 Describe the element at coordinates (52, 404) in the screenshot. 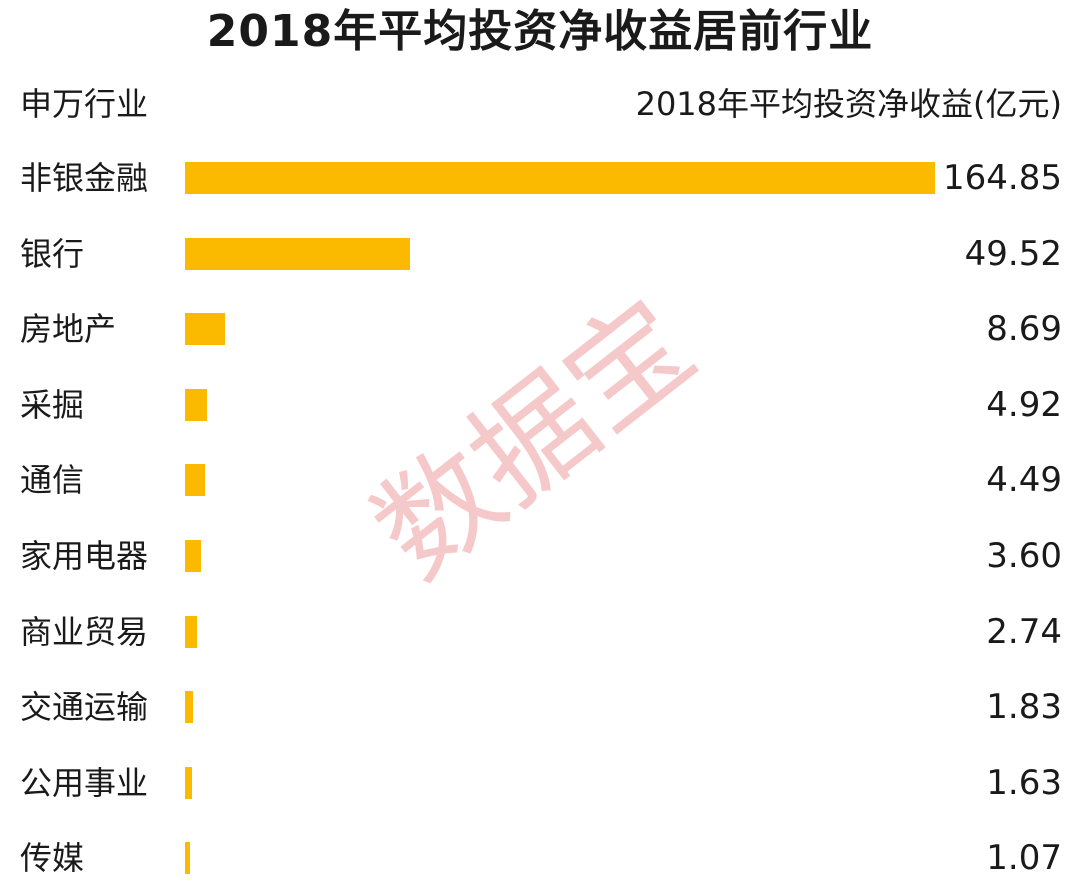

I see `category-label: 采掘` at that location.